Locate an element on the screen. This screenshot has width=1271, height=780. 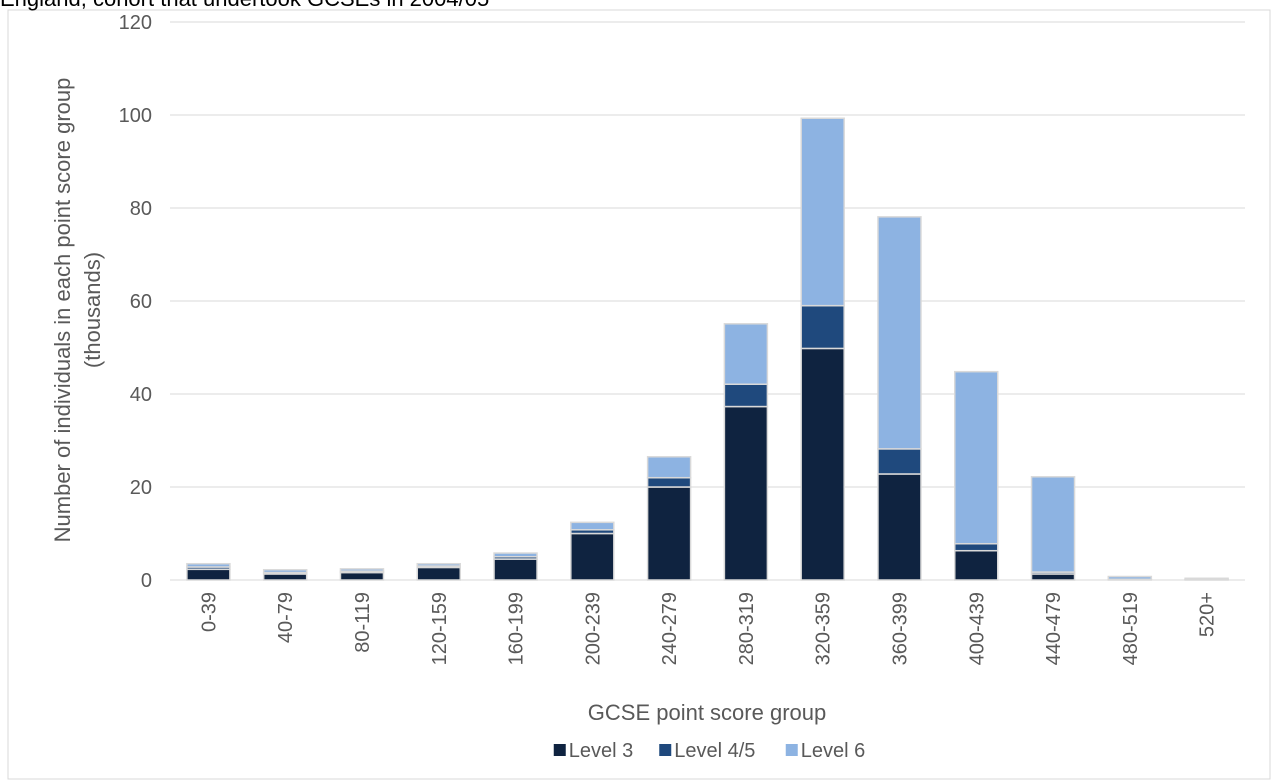
x-tick-label: 240-279 is located at coordinates (670, 628).